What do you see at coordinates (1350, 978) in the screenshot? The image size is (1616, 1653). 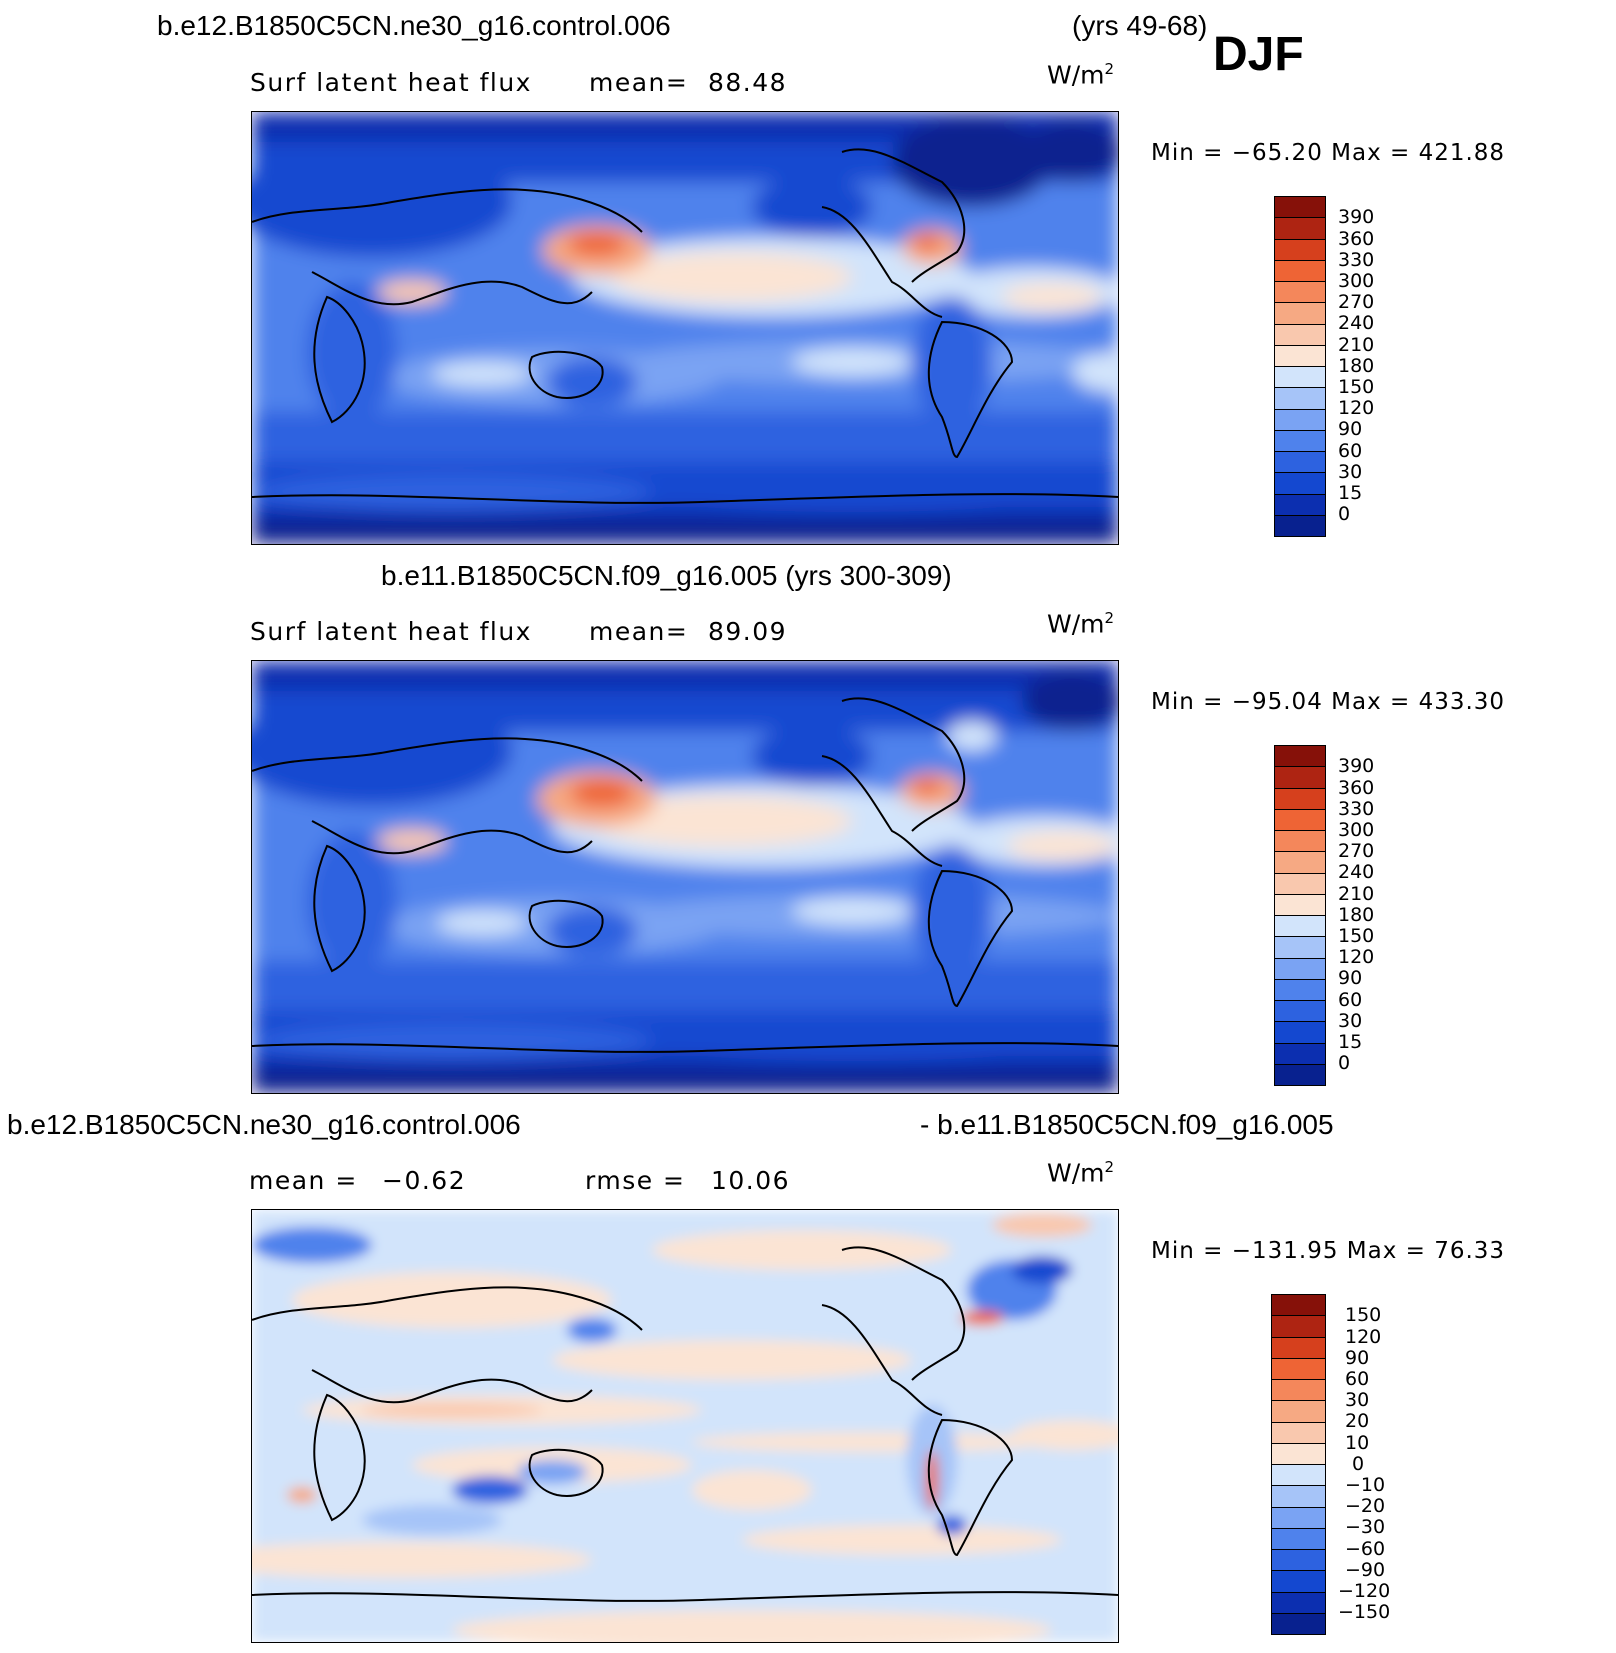 I see `panel2-colorbar-label: 90` at bounding box center [1350, 978].